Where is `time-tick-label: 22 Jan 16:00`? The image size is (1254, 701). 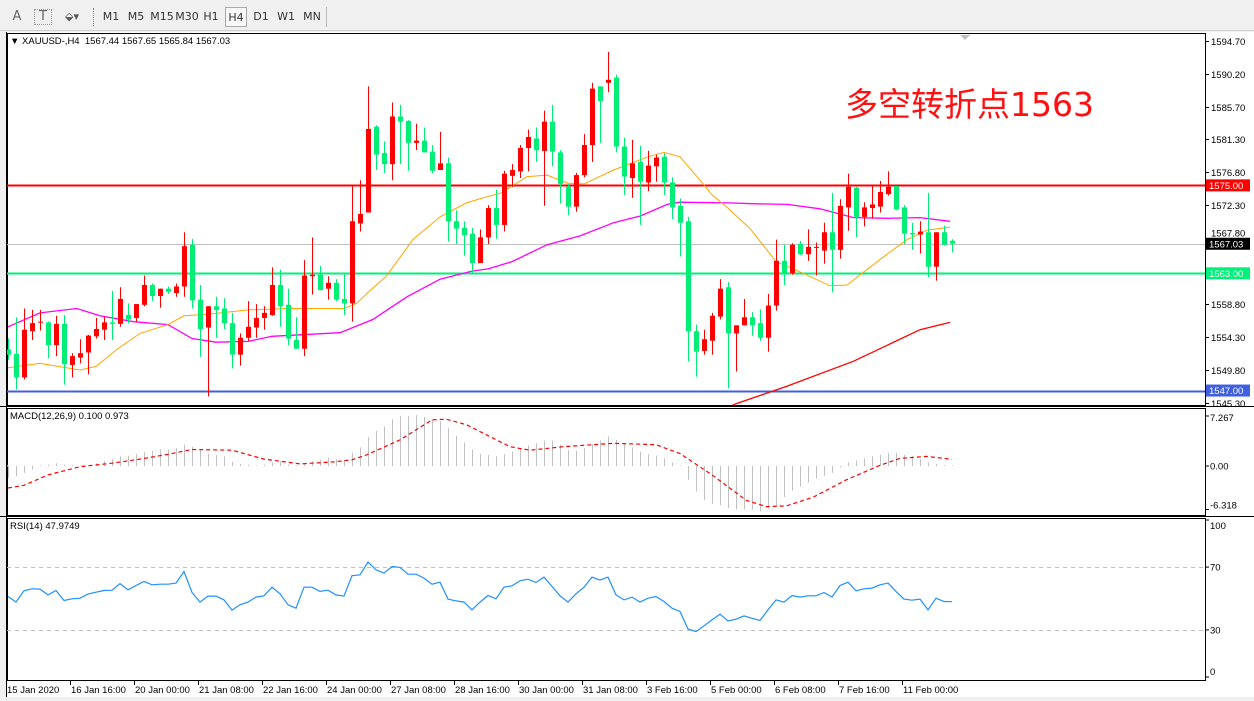 time-tick-label: 22 Jan 16:00 is located at coordinates (290, 690).